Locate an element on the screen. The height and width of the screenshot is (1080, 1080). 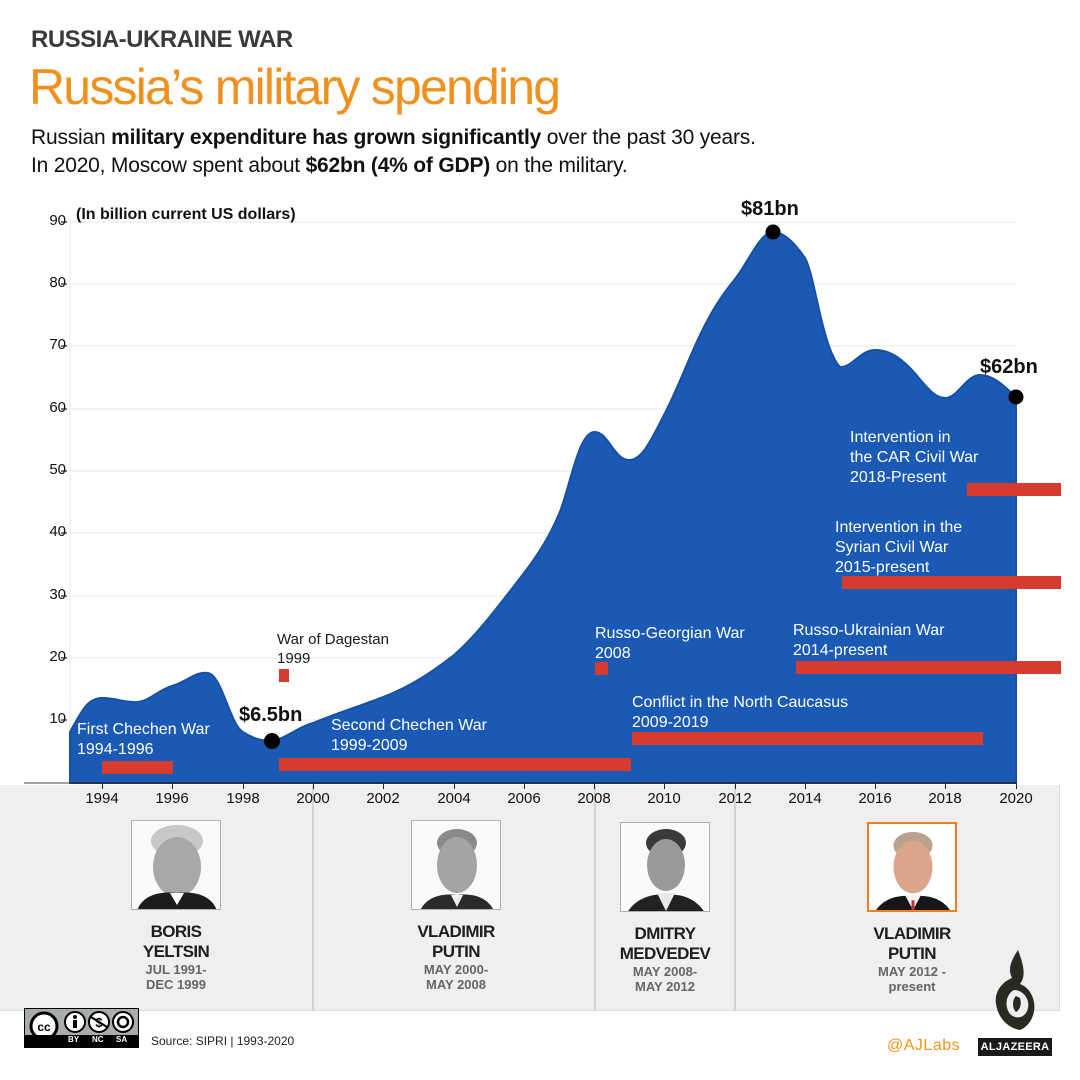
portrait-putin-color is located at coordinates (912, 867).